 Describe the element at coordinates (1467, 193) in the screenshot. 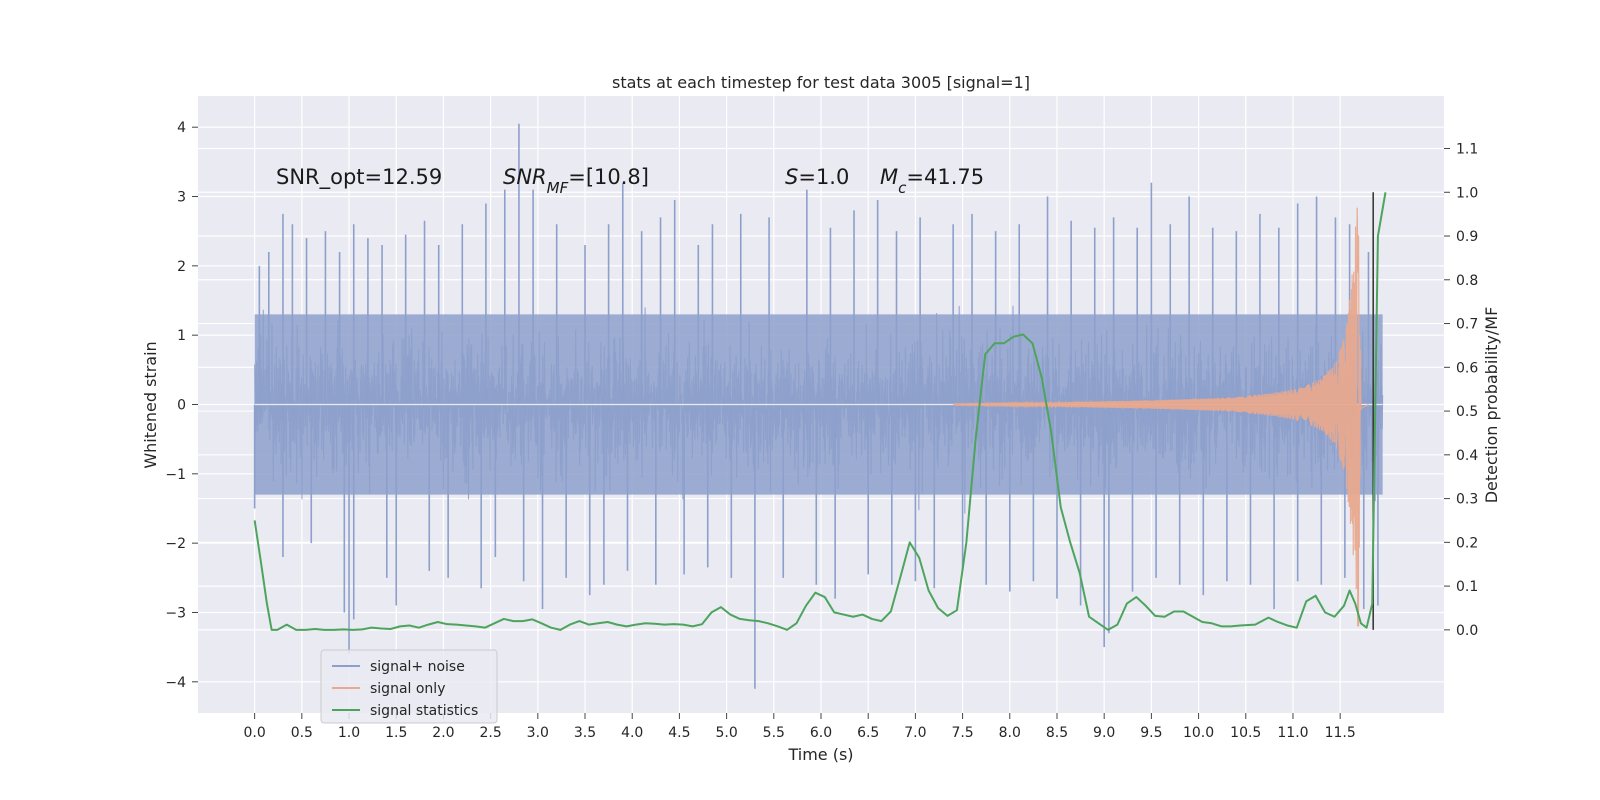

I see `y-tick-label-right: 1.0` at that location.